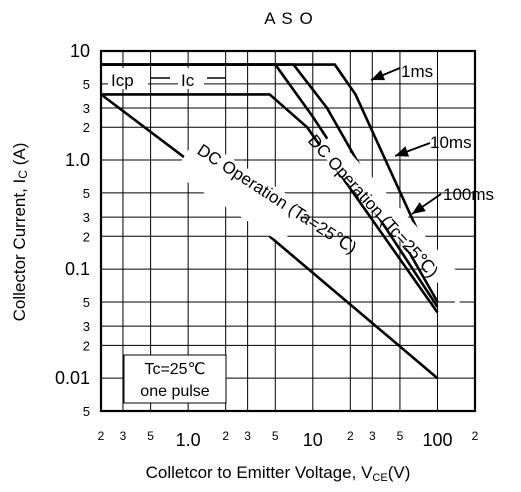 The width and height of the screenshot is (521, 492). What do you see at coordinates (313, 440) in the screenshot?
I see `x-tick-label-7: 10` at bounding box center [313, 440].